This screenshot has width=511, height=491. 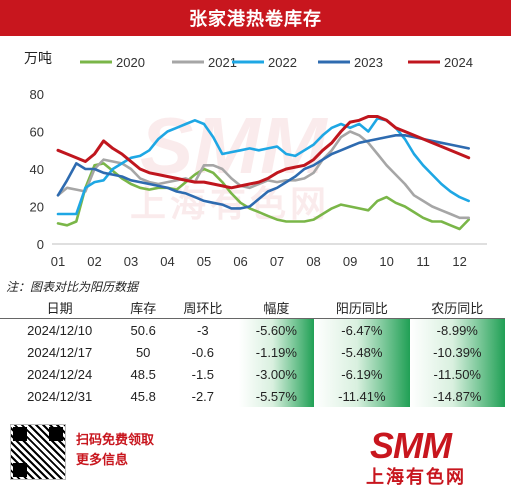 I want to click on cell-wow: -3, so click(x=203, y=330).